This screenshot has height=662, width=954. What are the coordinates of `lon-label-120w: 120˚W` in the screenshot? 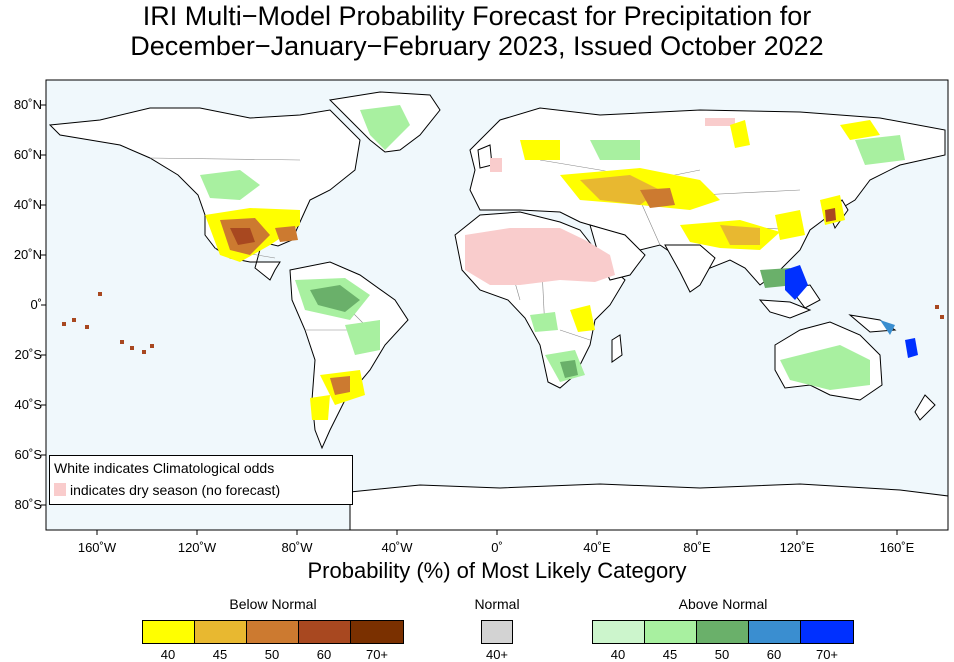 It's located at (197, 547).